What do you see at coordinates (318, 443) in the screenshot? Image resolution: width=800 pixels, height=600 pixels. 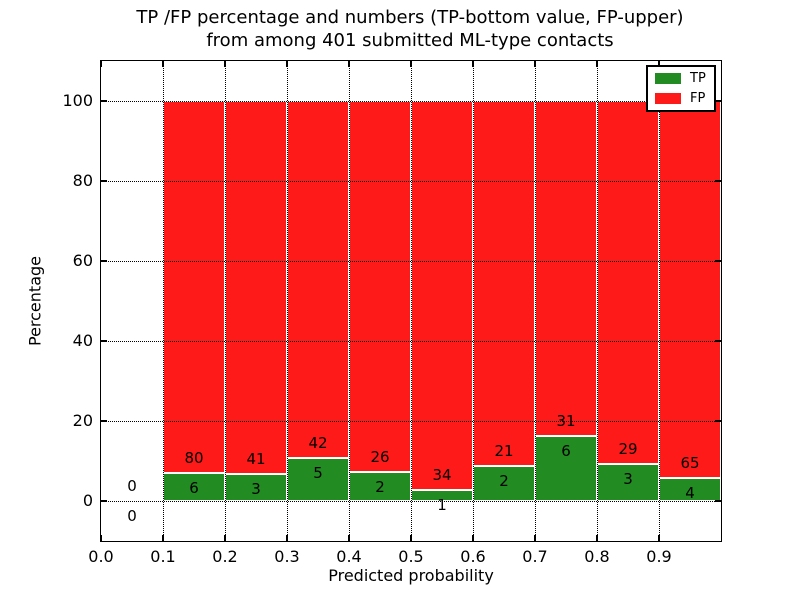 I see `fp-count-label: 42` at bounding box center [318, 443].